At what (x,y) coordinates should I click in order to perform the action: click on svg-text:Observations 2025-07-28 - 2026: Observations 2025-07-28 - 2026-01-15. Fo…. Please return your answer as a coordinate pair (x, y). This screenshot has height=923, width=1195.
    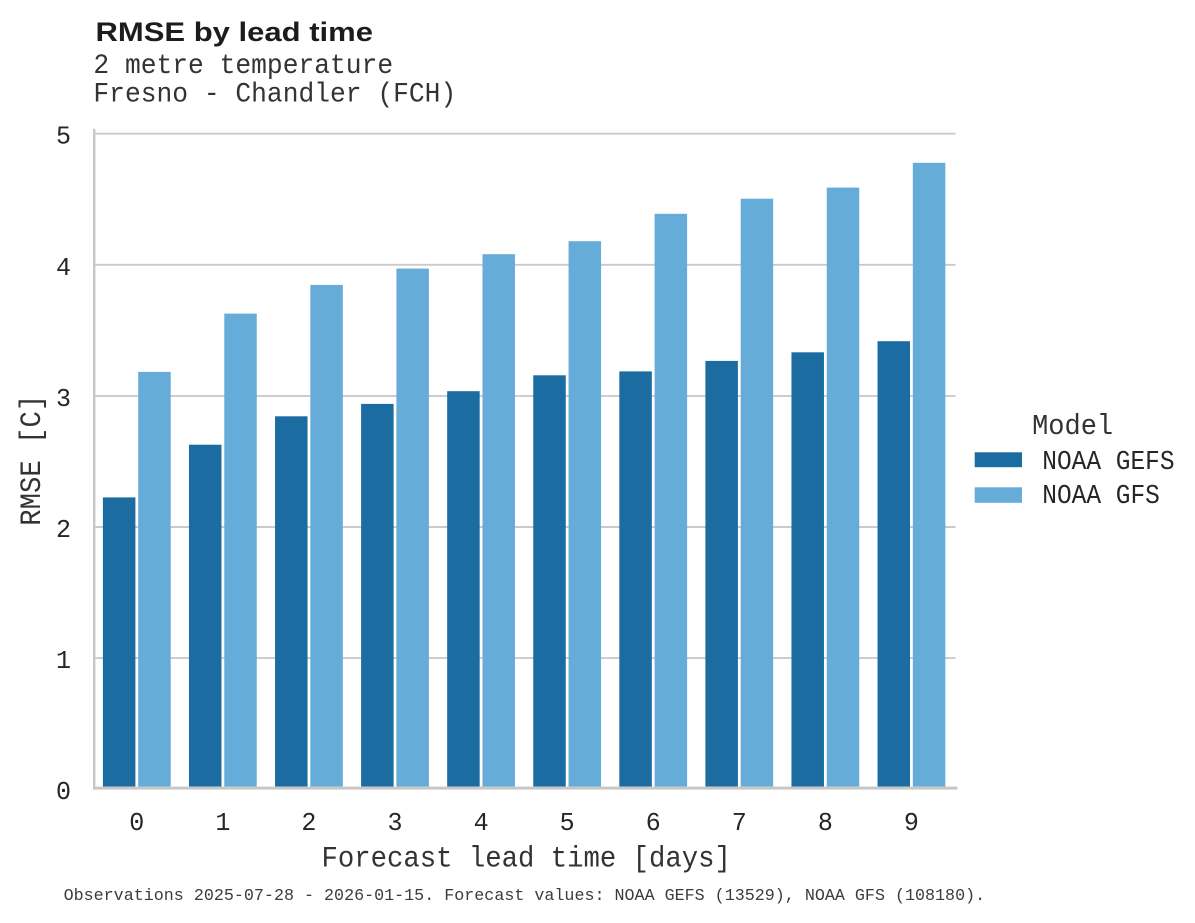
    Looking at the image, I should click on (525, 896).